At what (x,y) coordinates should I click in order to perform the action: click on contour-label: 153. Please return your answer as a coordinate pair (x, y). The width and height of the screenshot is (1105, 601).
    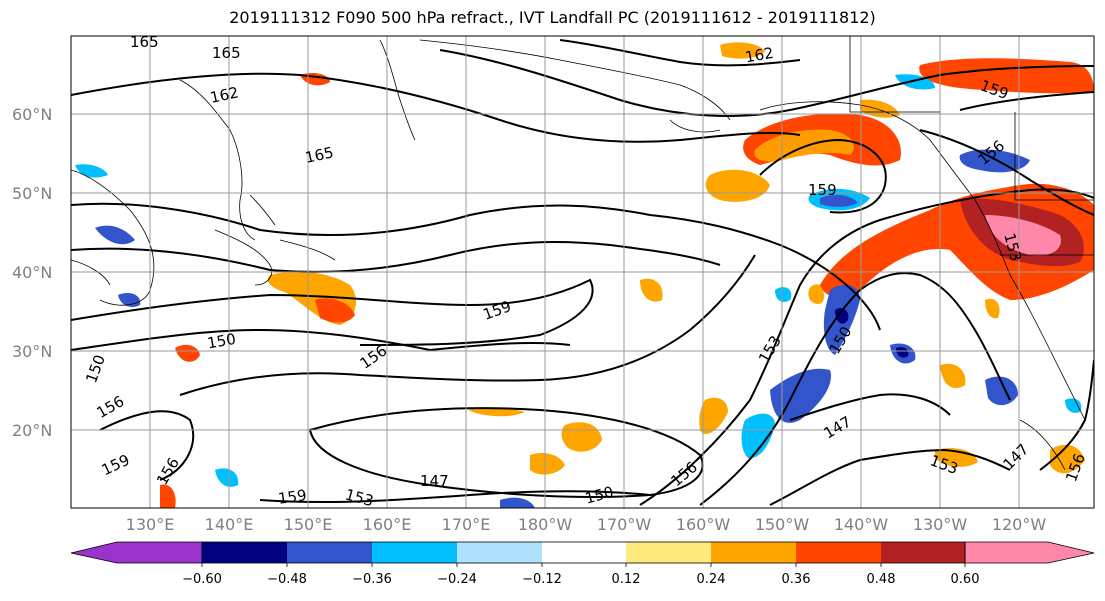
    Looking at the image, I should click on (359, 497).